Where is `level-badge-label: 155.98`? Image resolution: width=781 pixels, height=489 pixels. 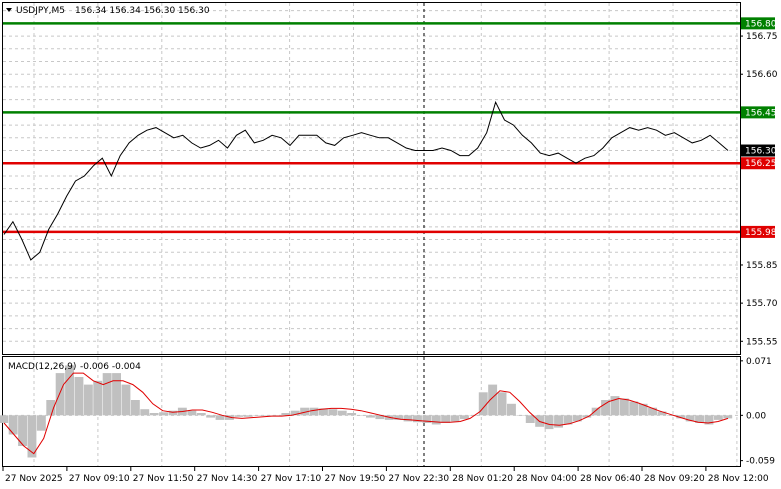 level-badge-label: 155.98 is located at coordinates (761, 233).